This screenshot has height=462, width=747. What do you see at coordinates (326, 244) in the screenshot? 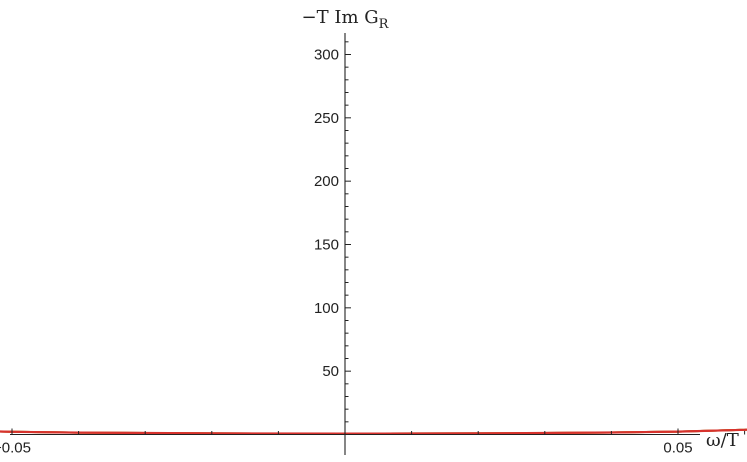
I see `y-tick-label: 150` at bounding box center [326, 244].